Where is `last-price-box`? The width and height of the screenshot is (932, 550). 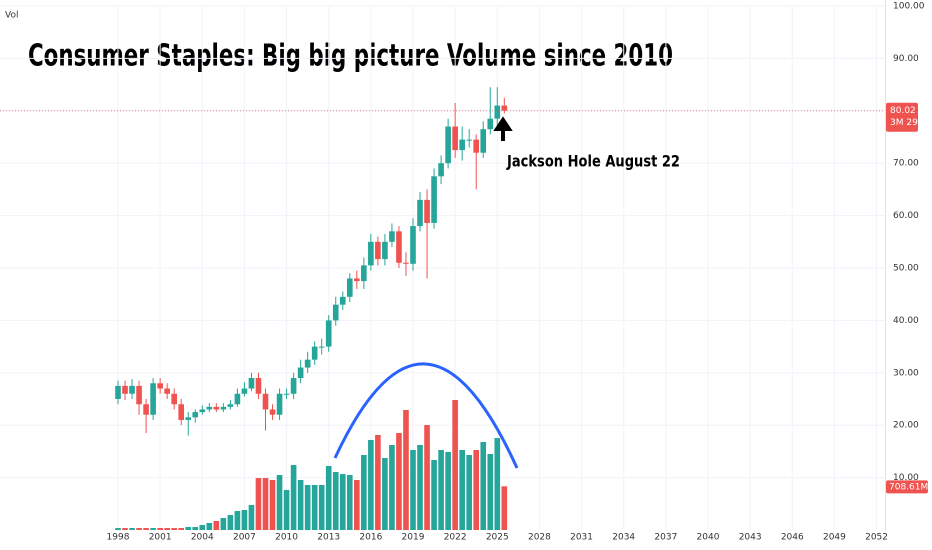 last-price-box is located at coordinates (902, 117).